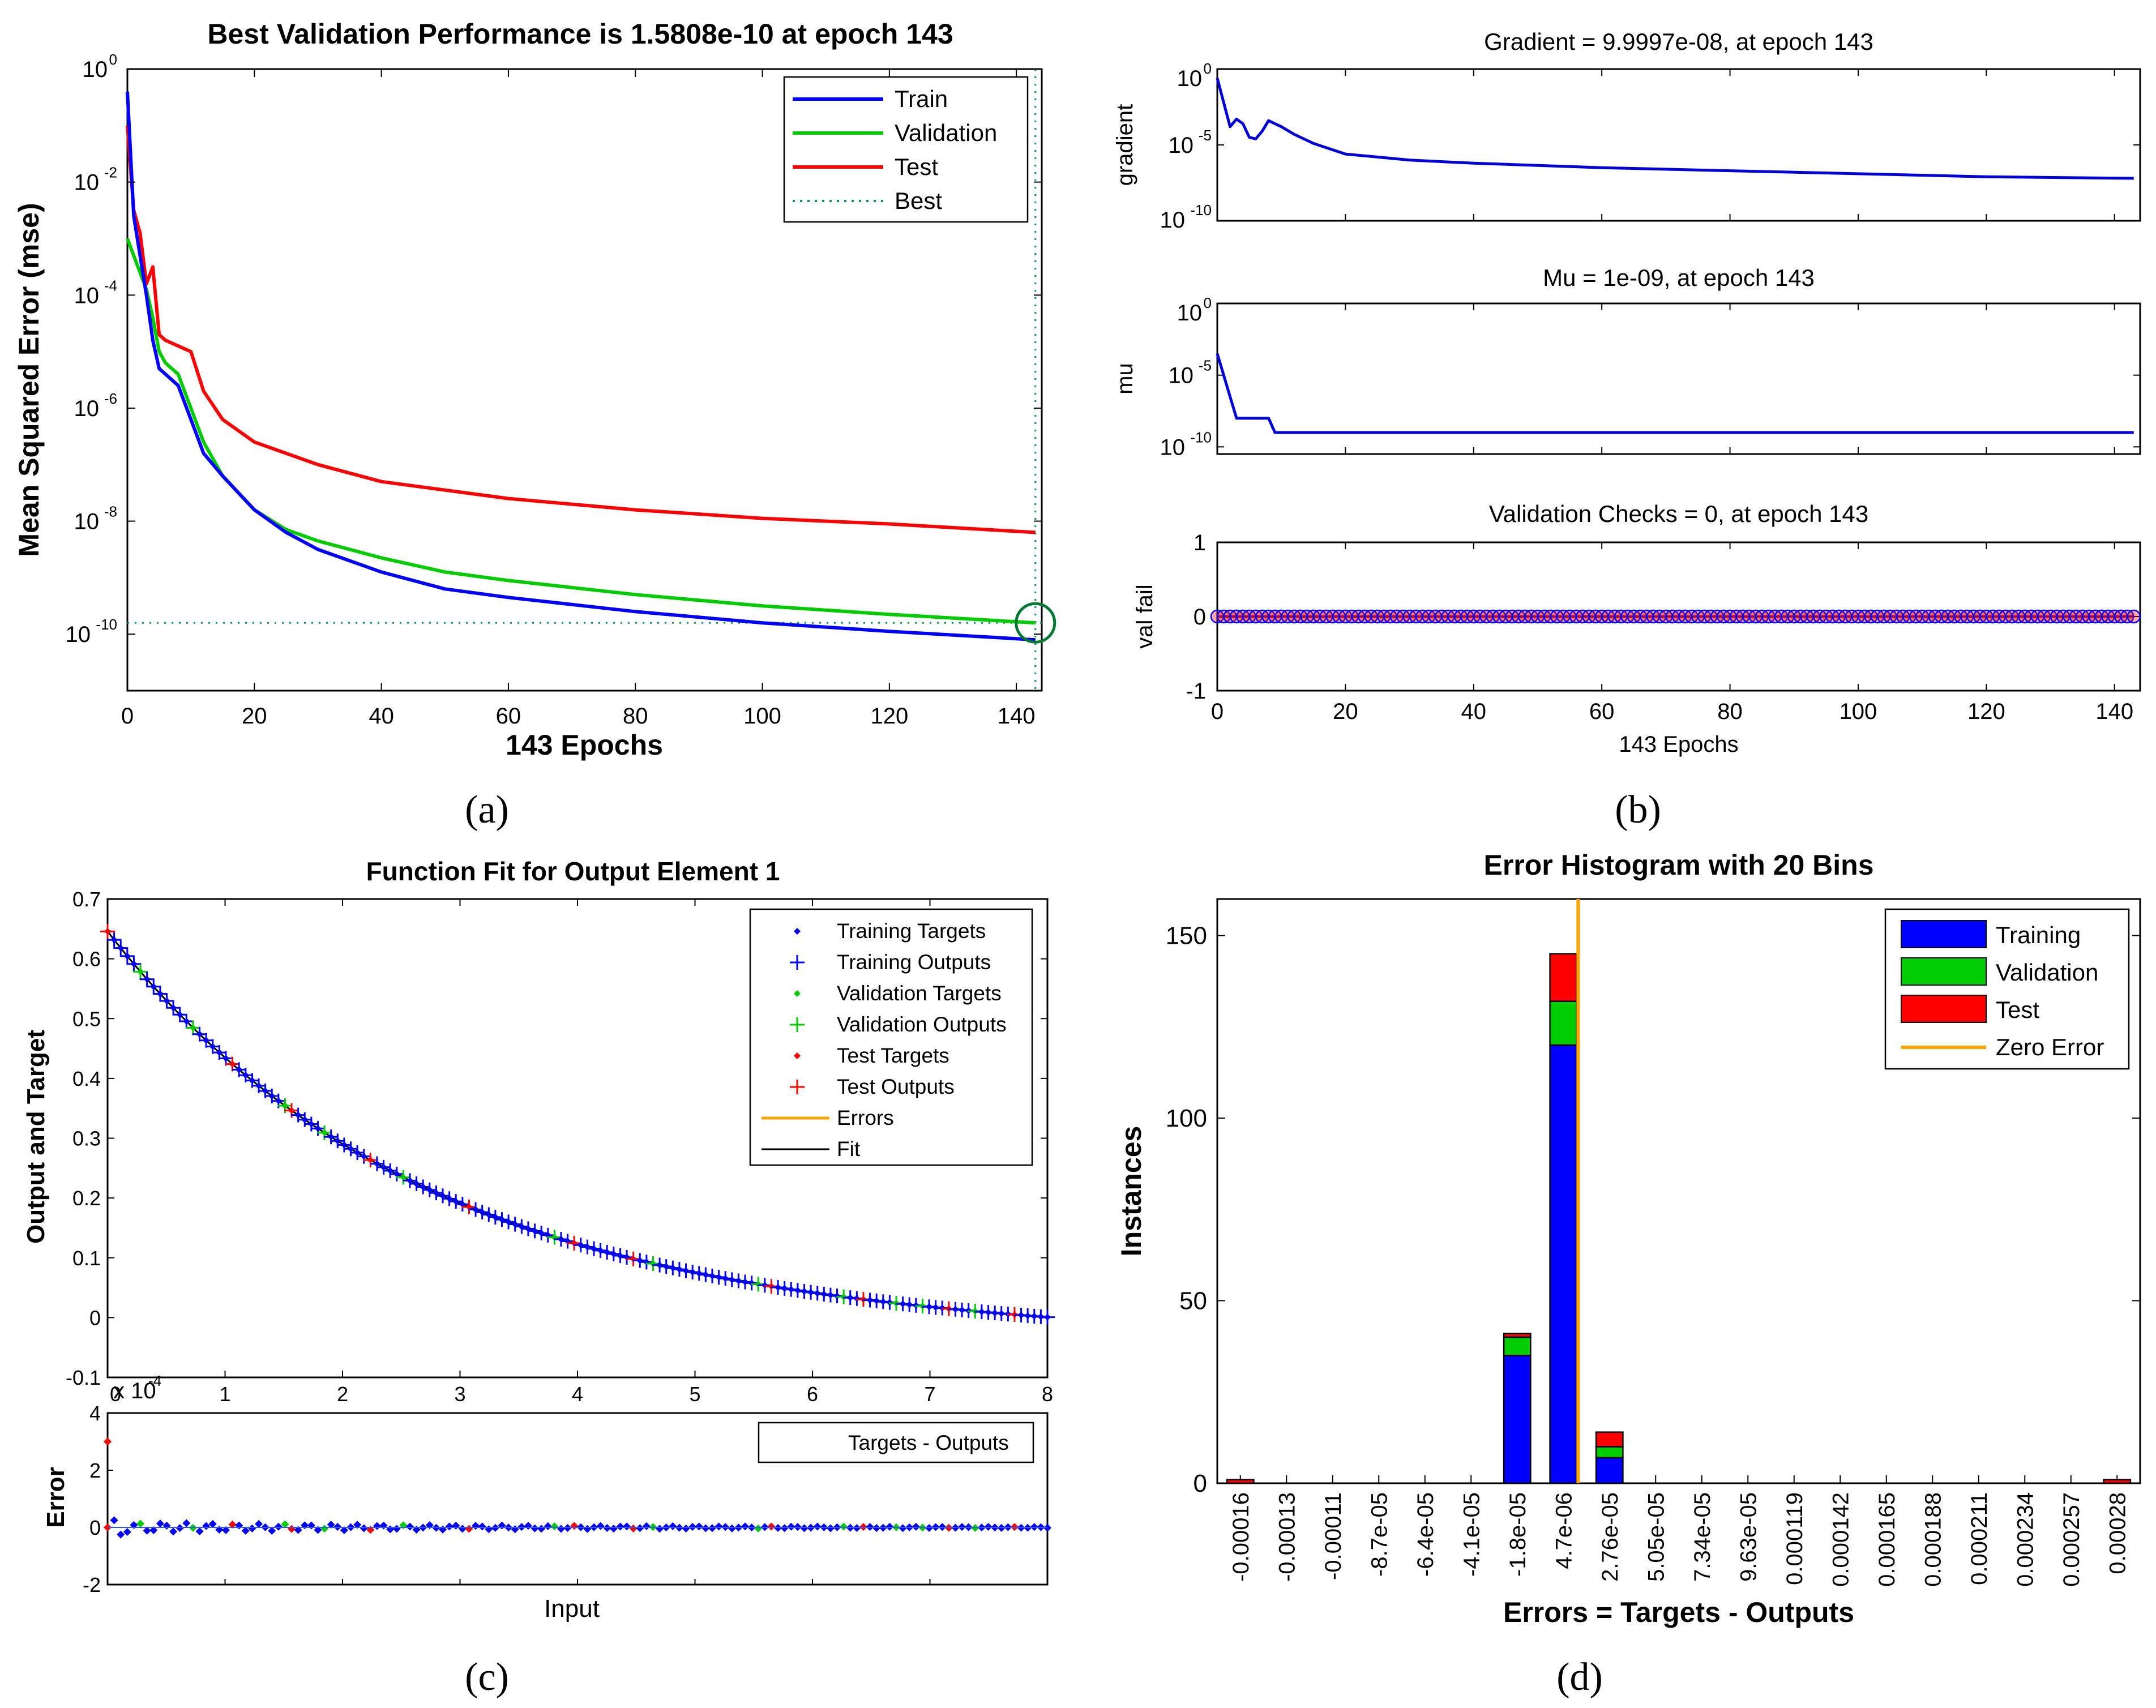 This screenshot has height=1708, width=2156. What do you see at coordinates (2134, 617) in the screenshot?
I see `b2-marker` at bounding box center [2134, 617].